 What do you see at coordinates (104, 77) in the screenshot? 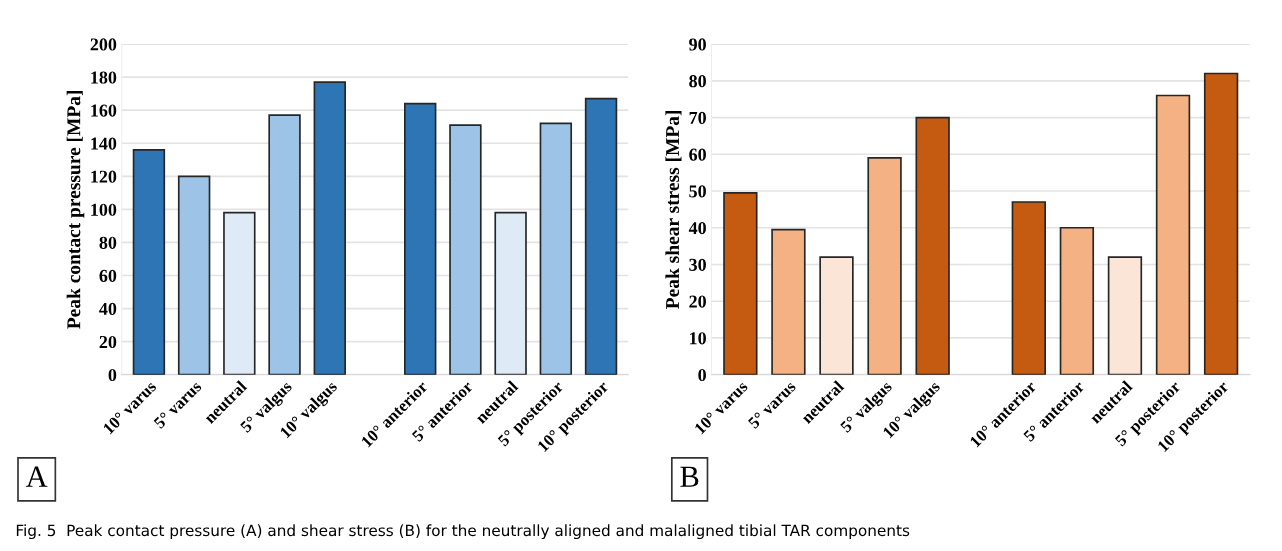
I see `y-tick-label: 180` at bounding box center [104, 77].